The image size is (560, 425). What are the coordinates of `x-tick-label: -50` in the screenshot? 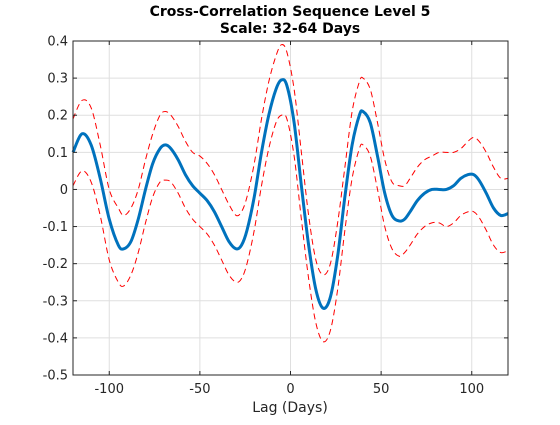 It's located at (199, 389).